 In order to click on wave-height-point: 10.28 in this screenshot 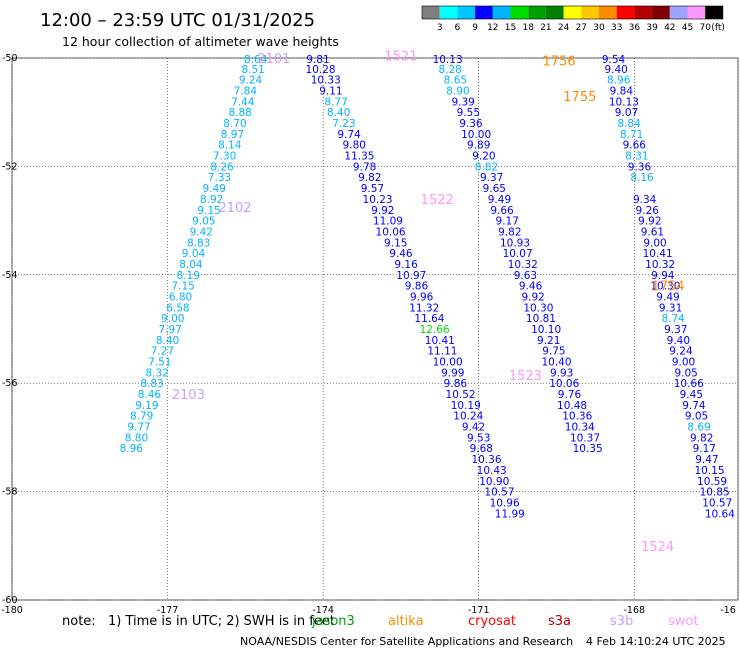, I will do `click(321, 70)`.